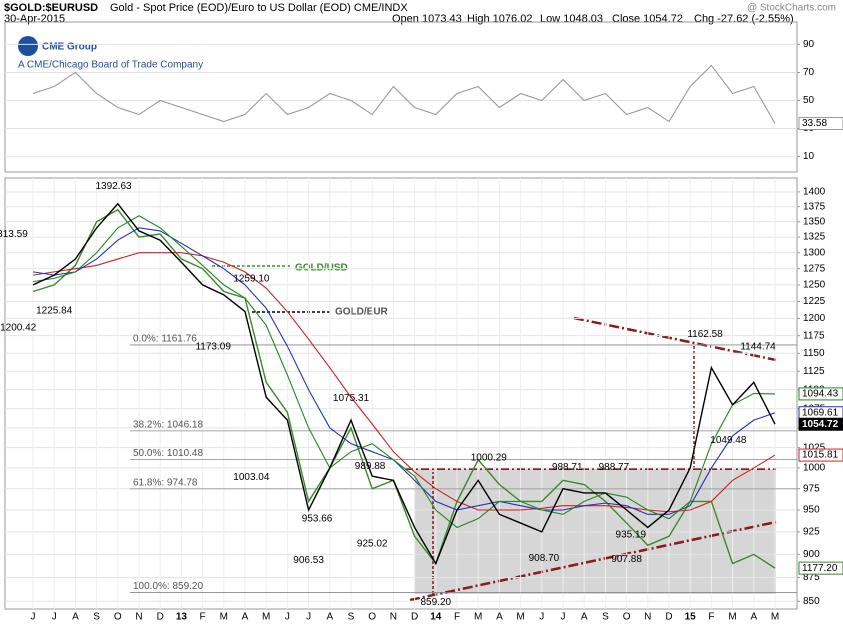 This screenshot has height=631, width=843. What do you see at coordinates (567, 467) in the screenshot?
I see `annotation: 988.71` at bounding box center [567, 467].